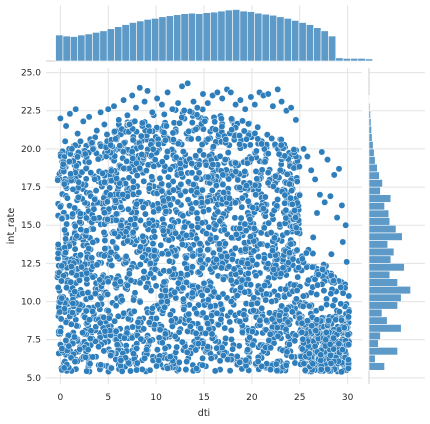 The height and width of the screenshot is (424, 430). What do you see at coordinates (205, 398) in the screenshot?
I see `x-axis-ticks: 0 5 10 15 20 25 30` at bounding box center [205, 398].